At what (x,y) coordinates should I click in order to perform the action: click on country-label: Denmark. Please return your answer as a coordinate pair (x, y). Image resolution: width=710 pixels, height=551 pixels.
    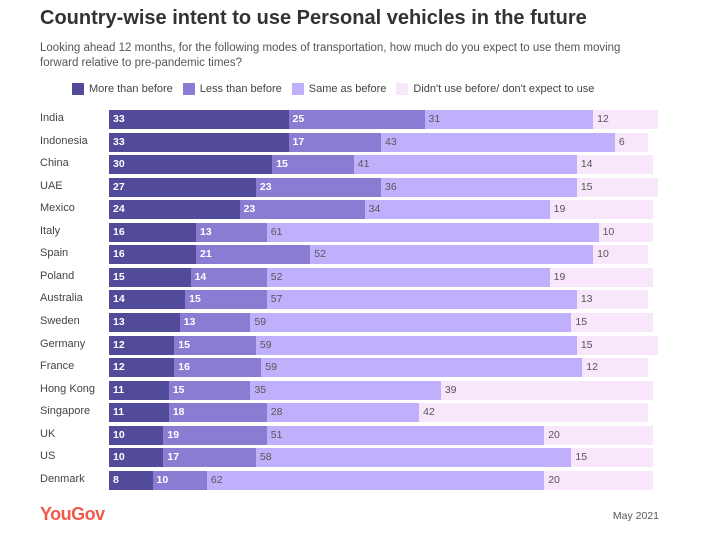
    Looking at the image, I should click on (62, 478).